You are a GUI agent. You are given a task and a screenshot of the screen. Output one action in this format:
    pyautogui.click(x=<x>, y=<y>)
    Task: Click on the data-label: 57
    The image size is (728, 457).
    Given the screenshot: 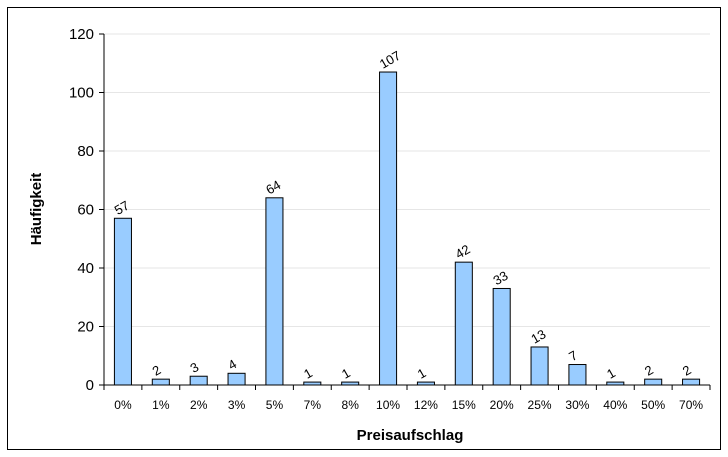 What is the action you would take?
    pyautogui.click(x=122, y=208)
    